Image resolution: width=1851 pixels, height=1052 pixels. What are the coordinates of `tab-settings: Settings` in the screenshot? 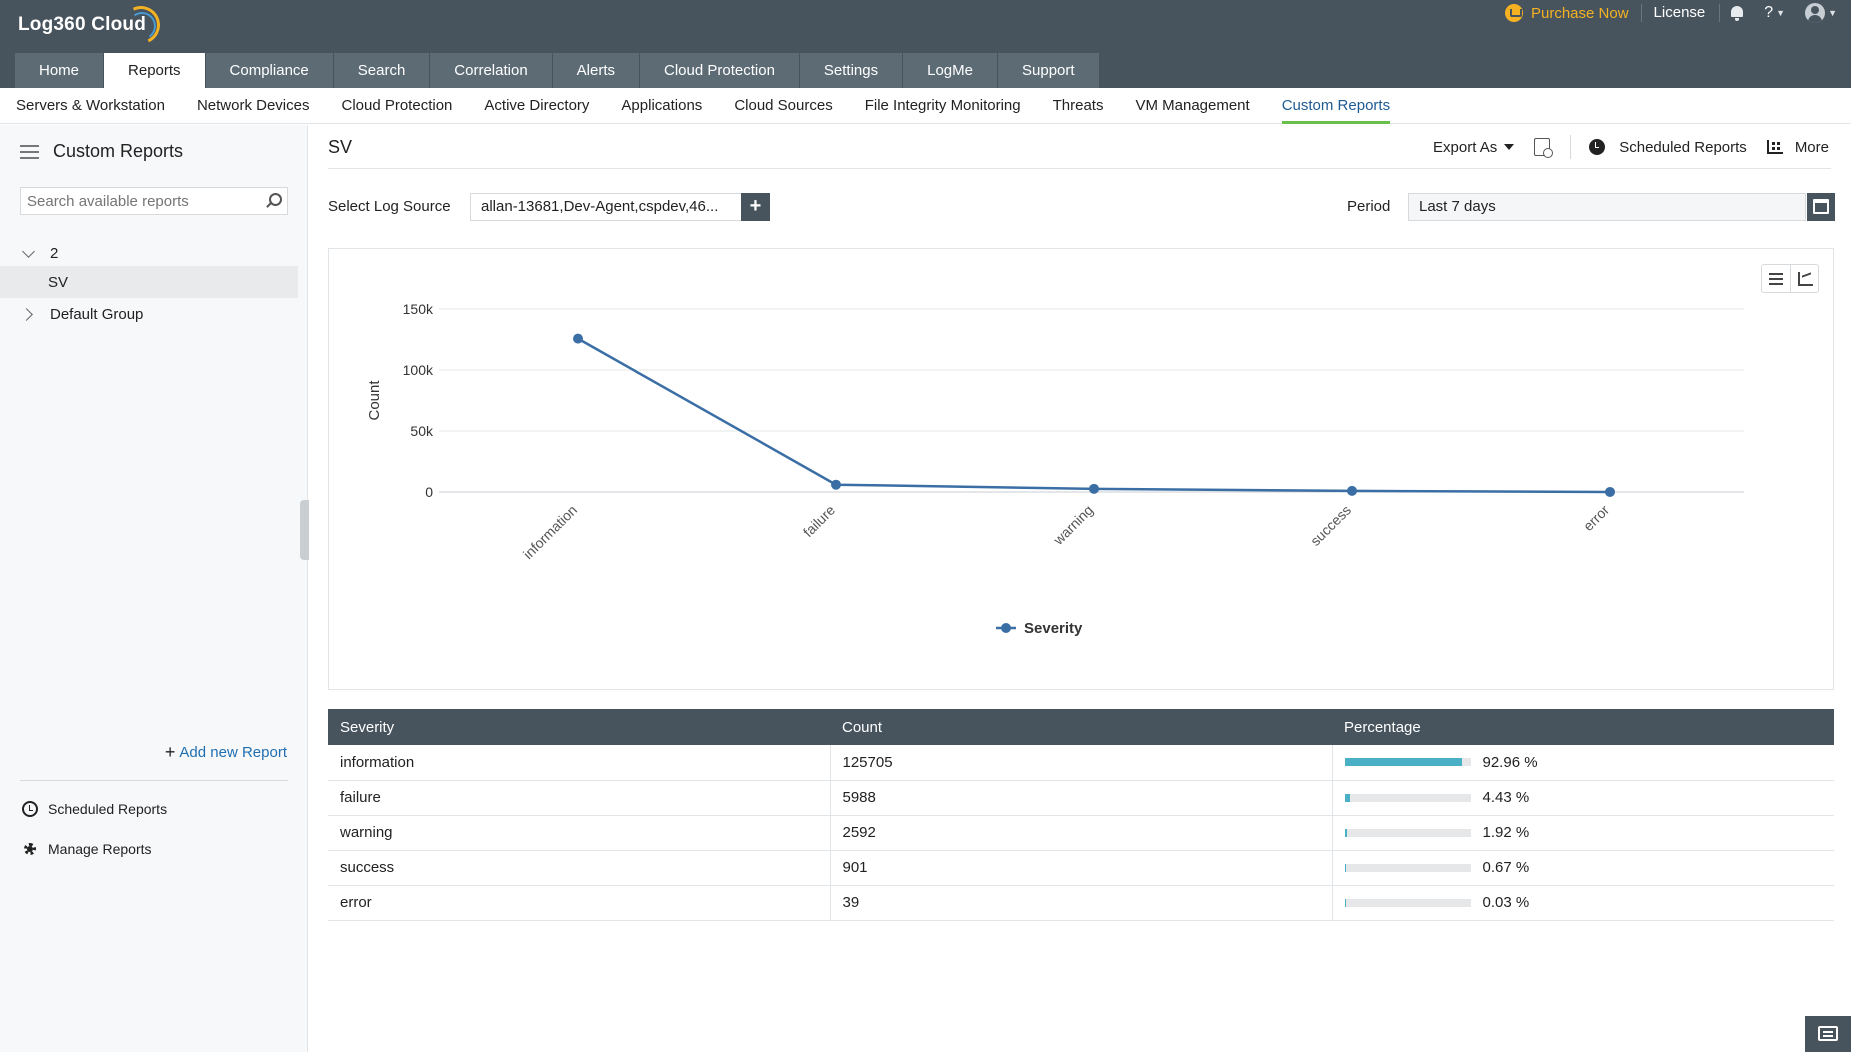 It's located at (851, 70).